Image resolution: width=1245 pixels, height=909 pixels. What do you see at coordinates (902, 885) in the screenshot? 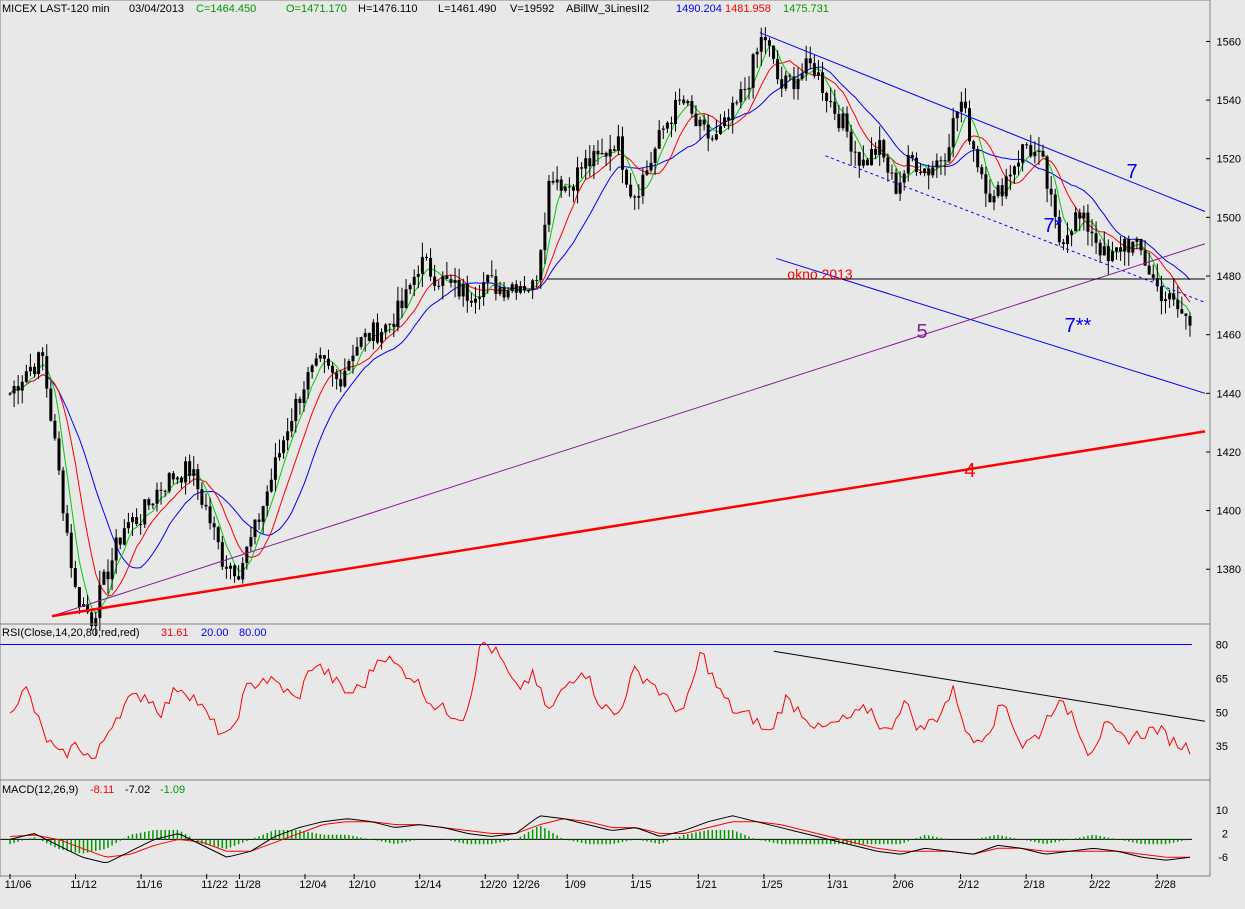
I see `date-tick-label: 2/06` at bounding box center [902, 885].